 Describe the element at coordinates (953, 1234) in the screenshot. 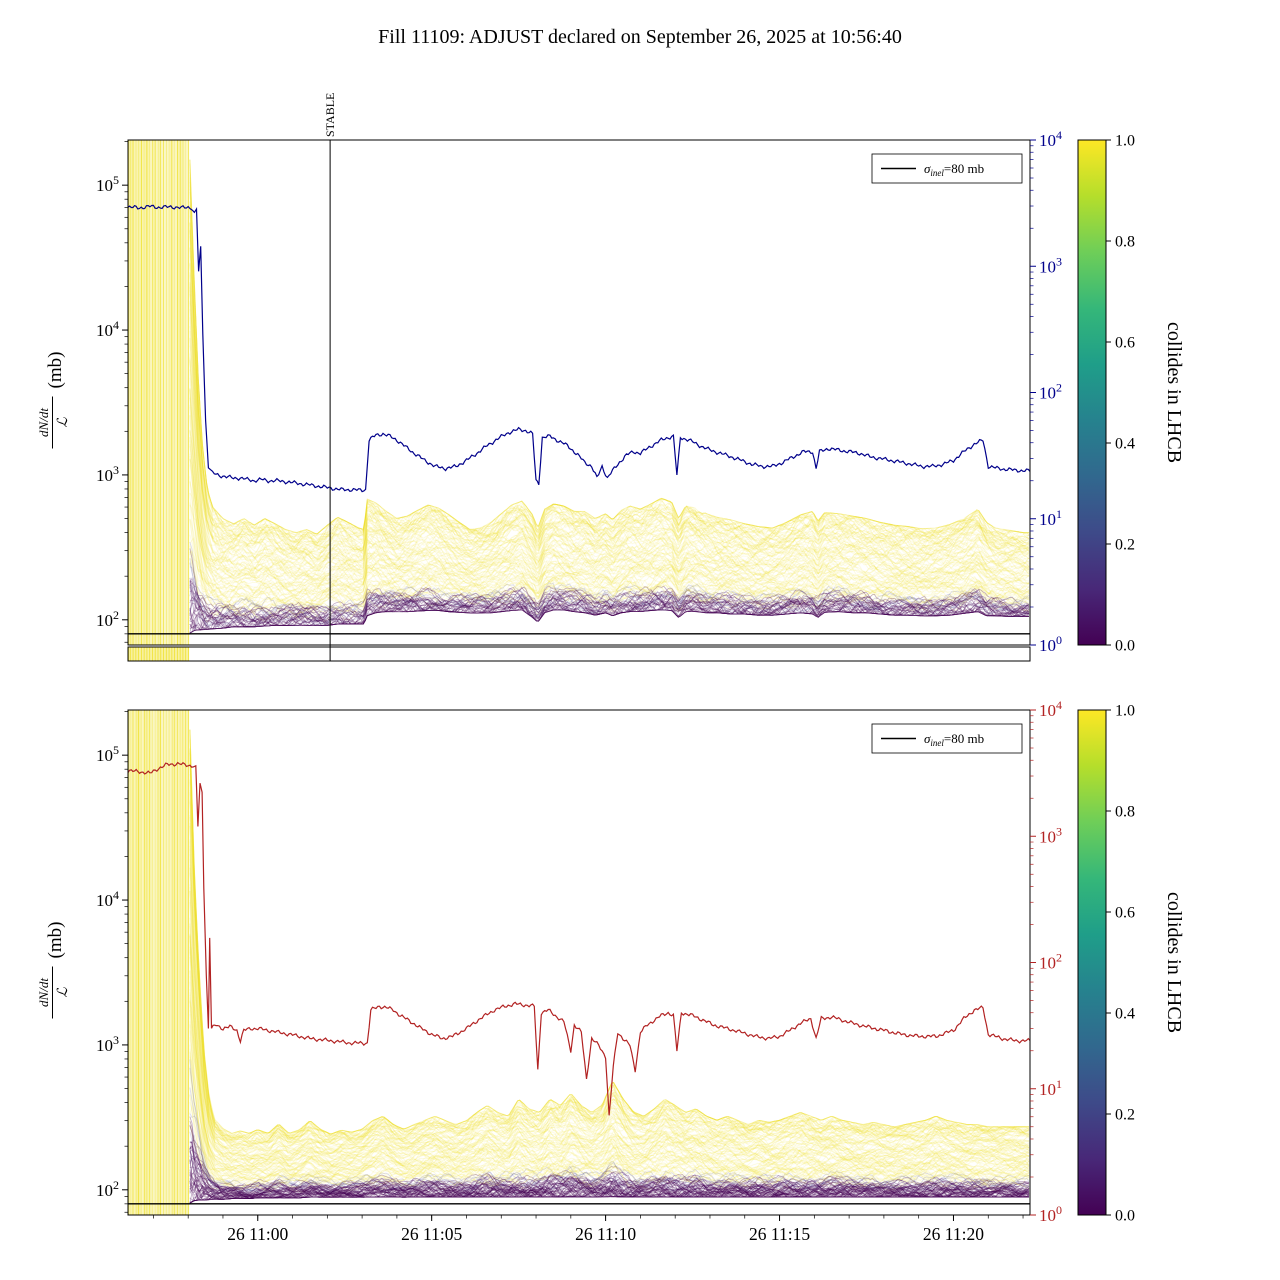

I see `x-tick-label: 26 11:20` at that location.